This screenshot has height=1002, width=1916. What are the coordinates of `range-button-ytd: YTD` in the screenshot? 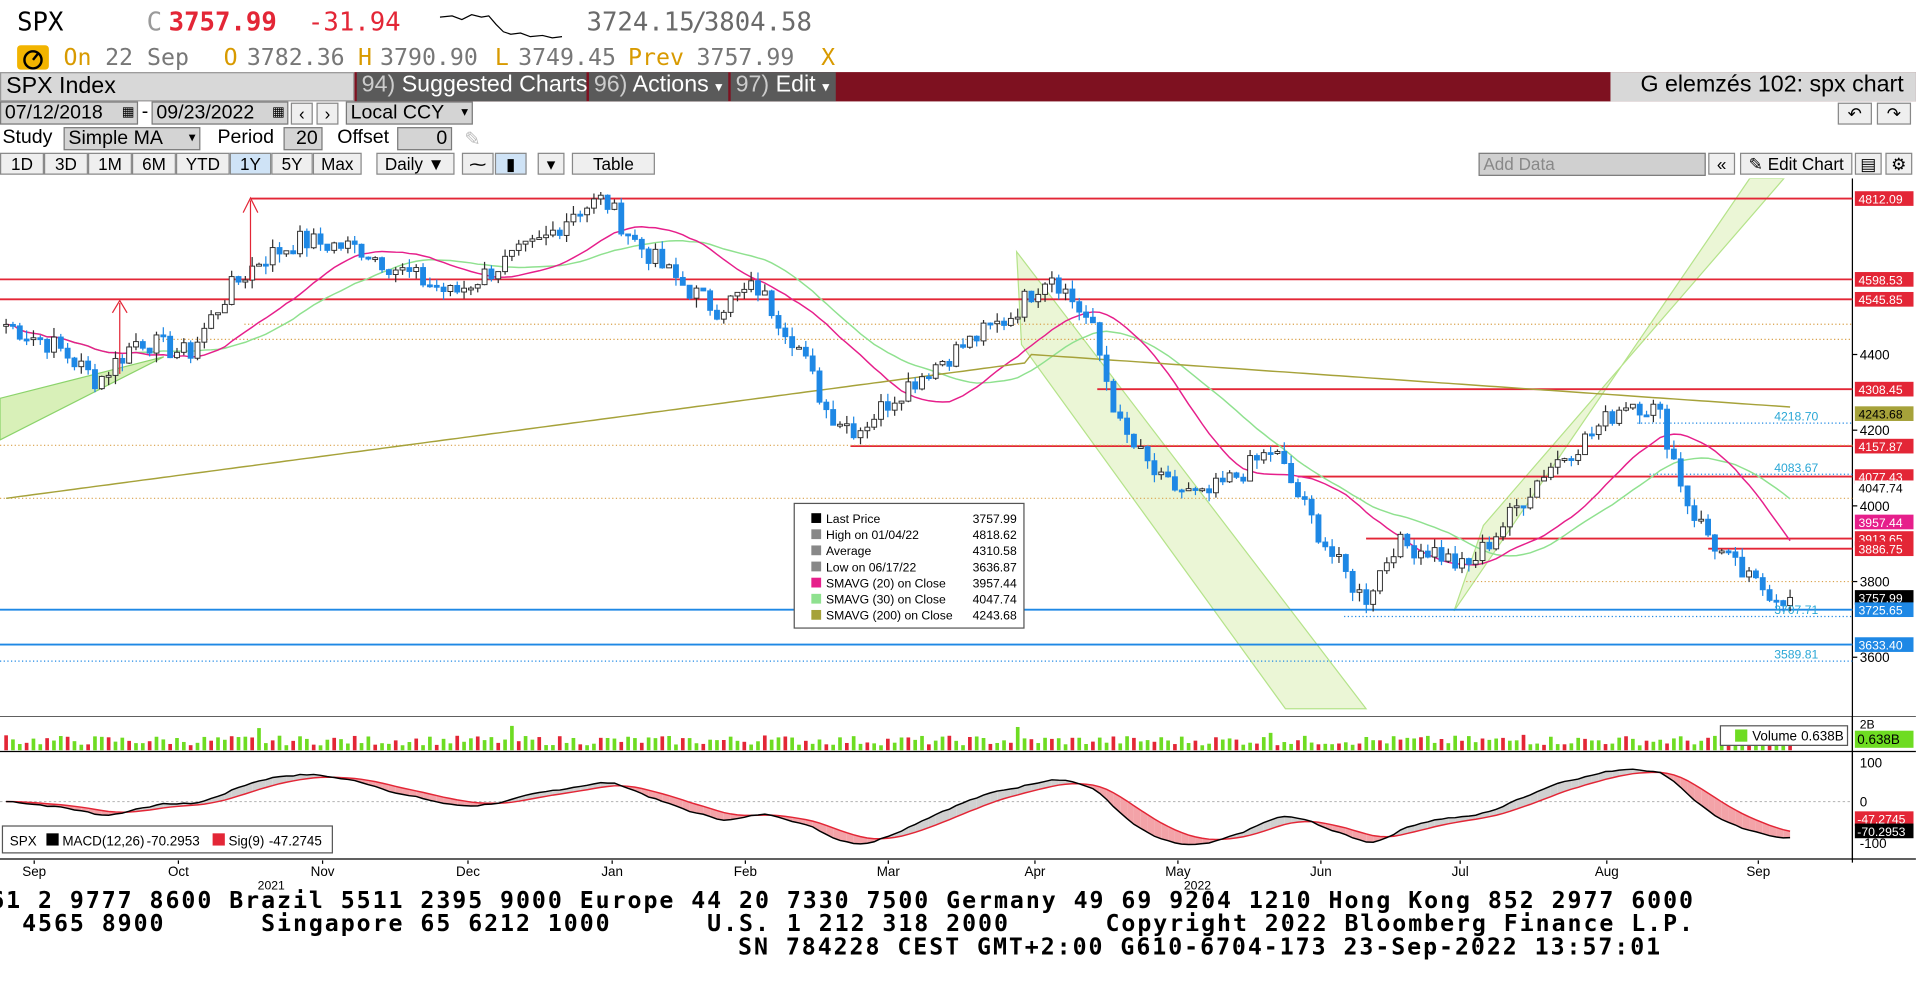 It's located at (202, 163).